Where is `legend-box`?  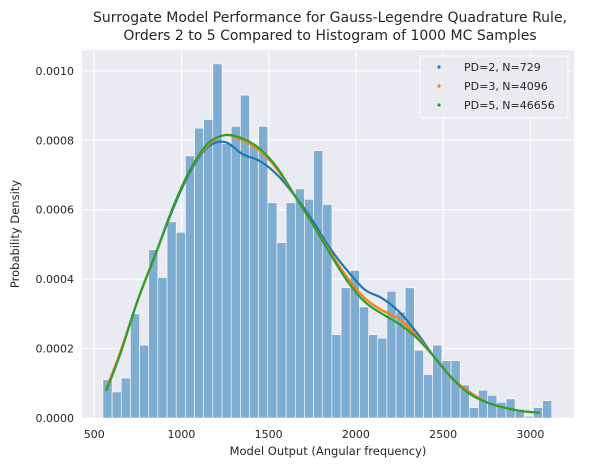 legend-box is located at coordinates (494, 87).